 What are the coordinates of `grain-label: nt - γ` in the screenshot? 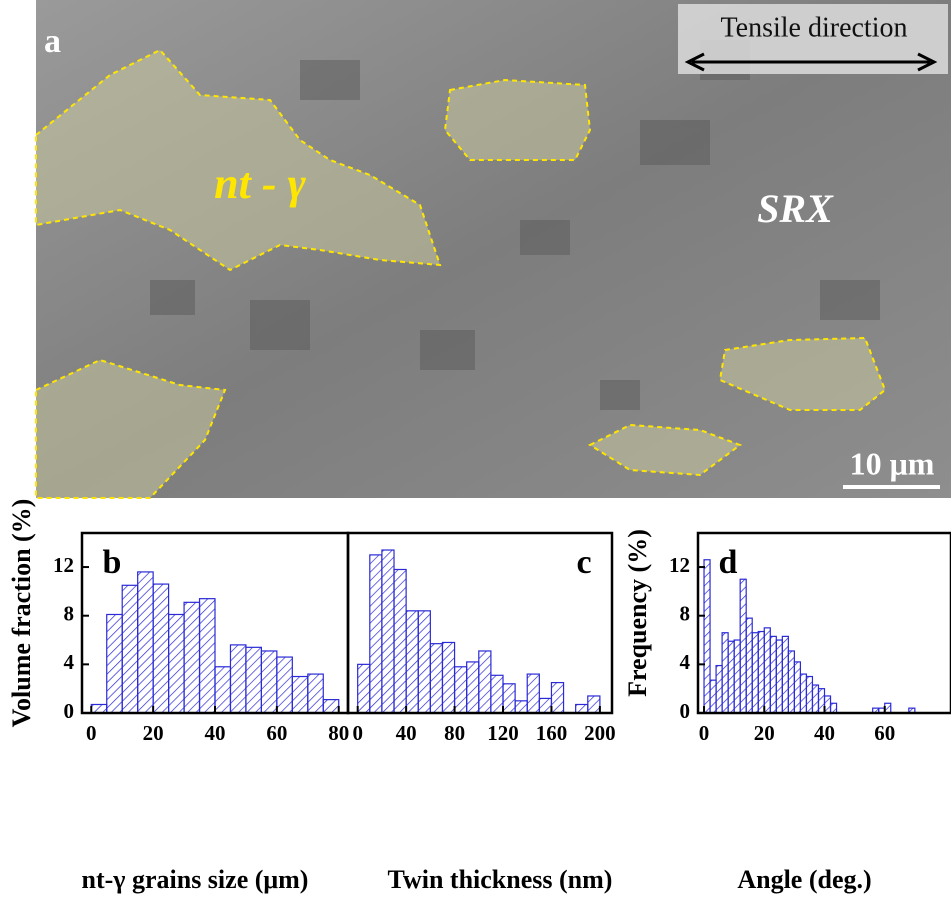 It's located at (260, 183).